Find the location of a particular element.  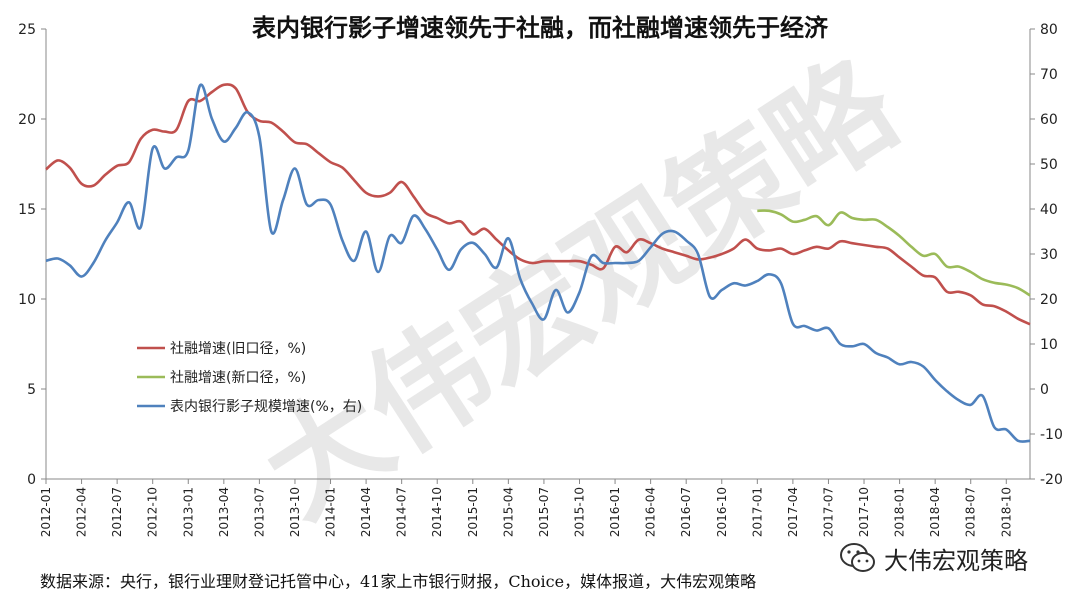

brand-mark: 大伟宏观策略 is located at coordinates (933, 558).